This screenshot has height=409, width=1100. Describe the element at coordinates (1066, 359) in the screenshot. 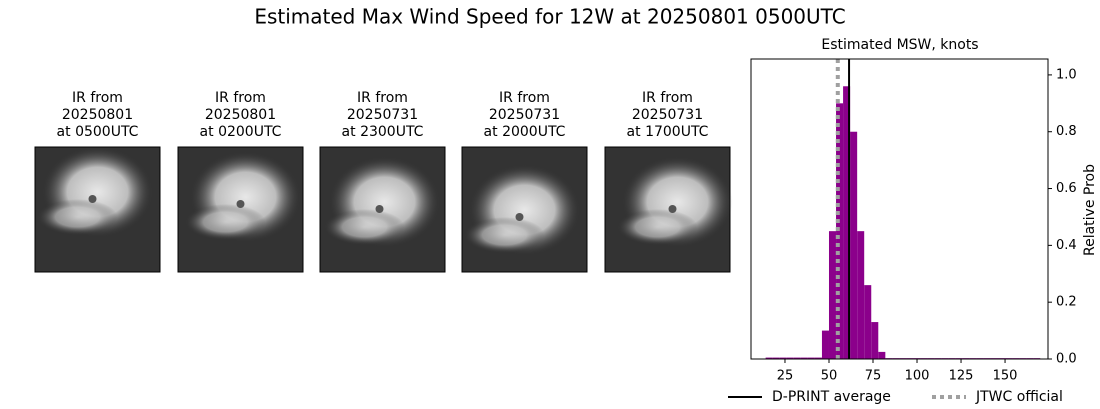

I see `y-tick-label: 0.0` at that location.